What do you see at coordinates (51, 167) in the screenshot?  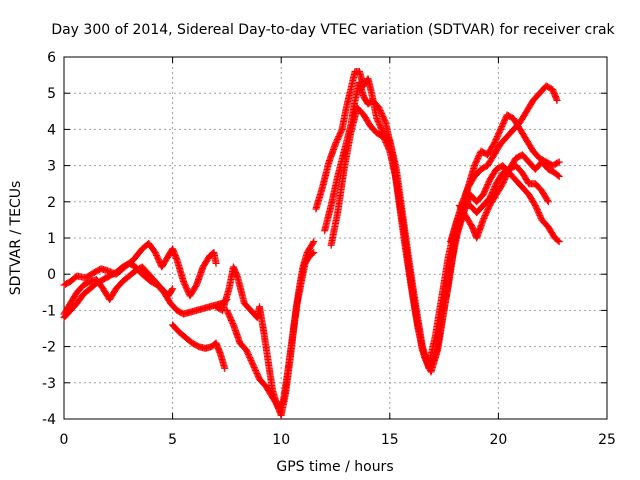 I see `y-tick-label: 3` at bounding box center [51, 167].